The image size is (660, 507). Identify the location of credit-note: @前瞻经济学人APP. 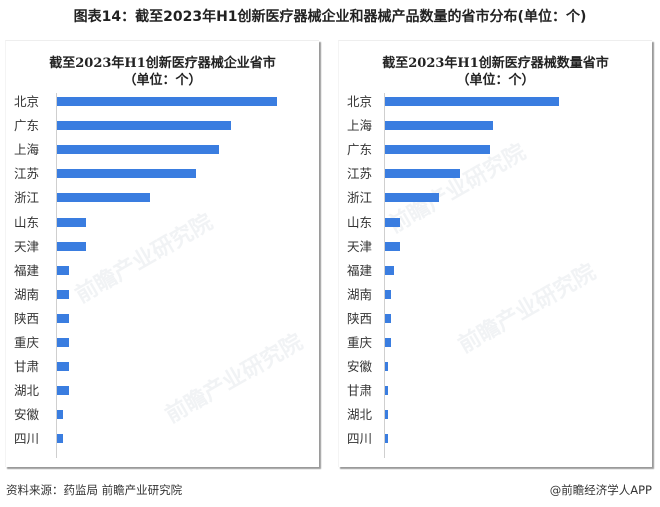
(600, 490).